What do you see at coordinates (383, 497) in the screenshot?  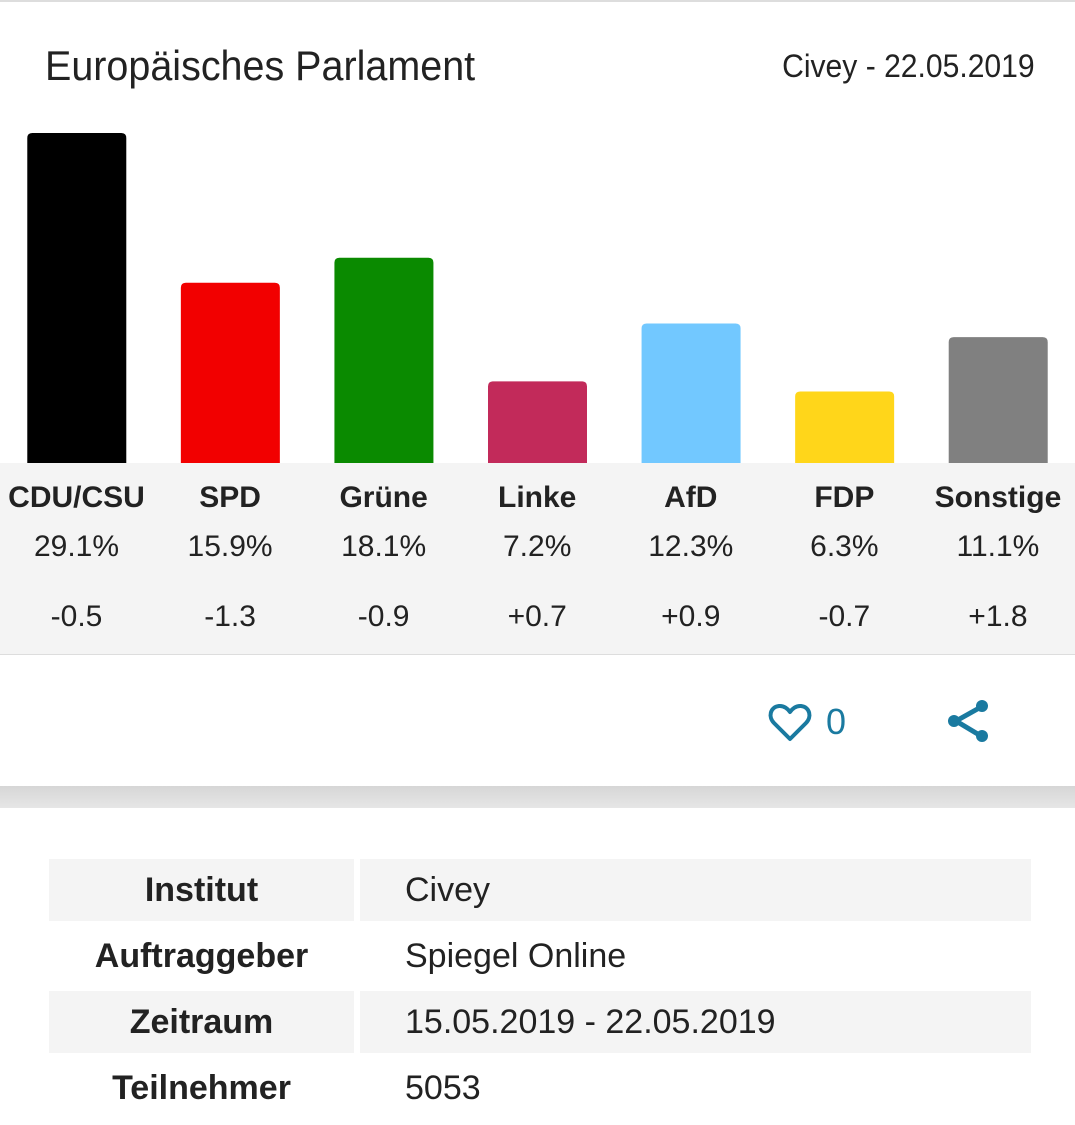 I see `party-name: Grüne` at bounding box center [383, 497].